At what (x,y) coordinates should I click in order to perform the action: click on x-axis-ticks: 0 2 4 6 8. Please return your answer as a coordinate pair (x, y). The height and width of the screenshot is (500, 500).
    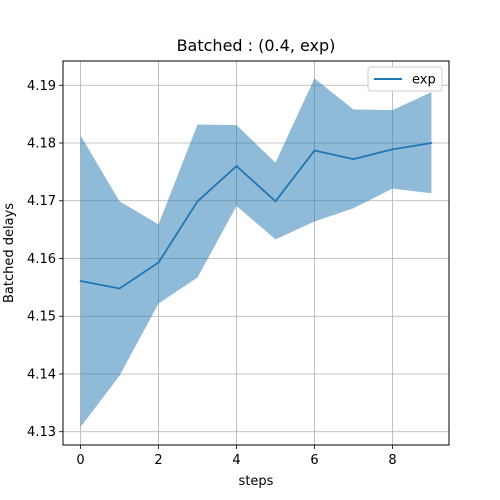
    Looking at the image, I should click on (236, 456).